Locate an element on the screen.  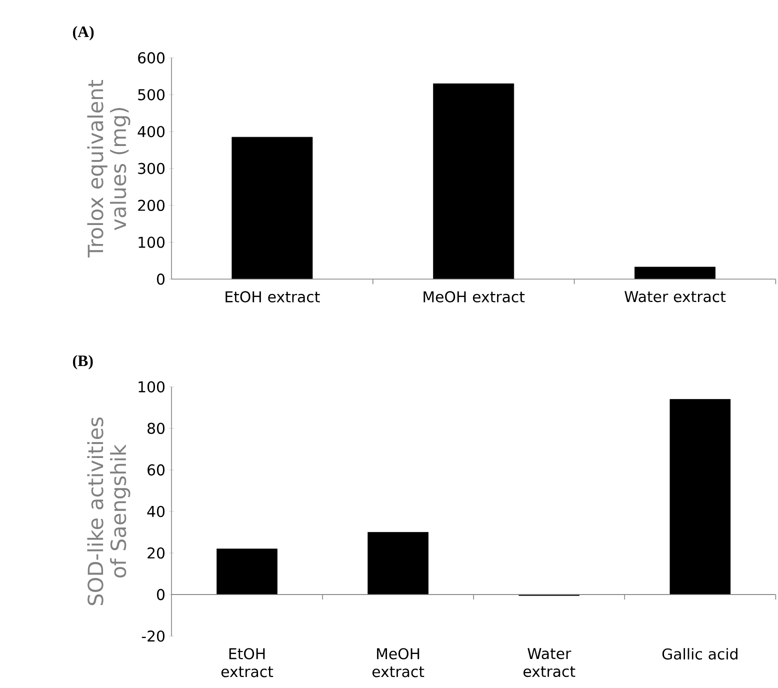
y-tick-label: 40 is located at coordinates (155, 512).